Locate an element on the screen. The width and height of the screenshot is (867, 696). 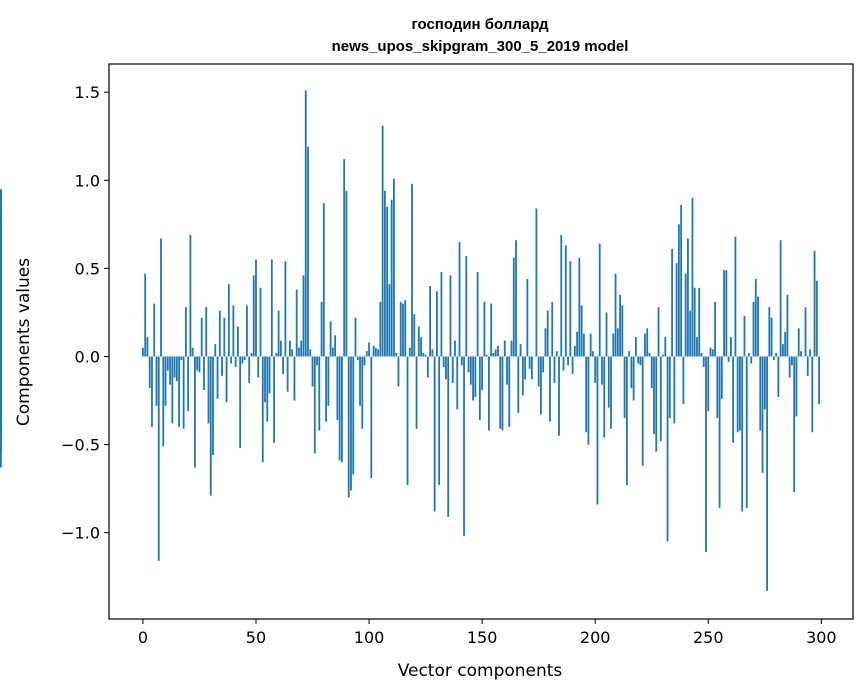
x-tick-label: 250 is located at coordinates (708, 637).